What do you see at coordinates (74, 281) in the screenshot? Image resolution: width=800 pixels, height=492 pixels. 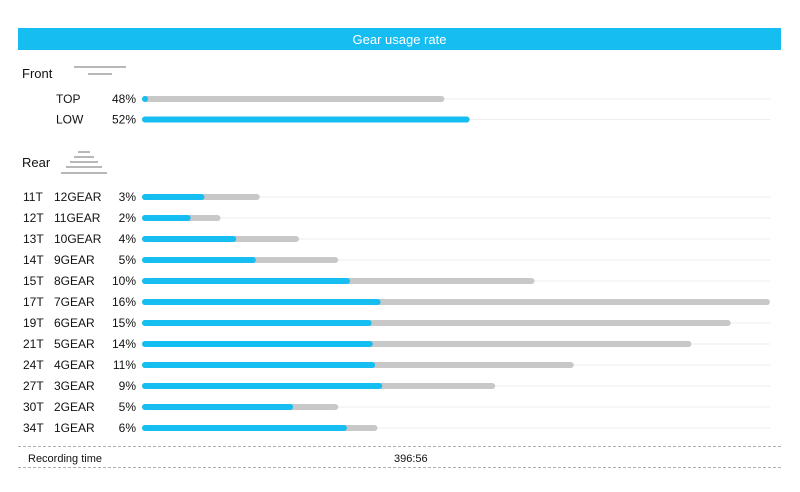 I see `rear-gear-label: 8GEAR` at bounding box center [74, 281].